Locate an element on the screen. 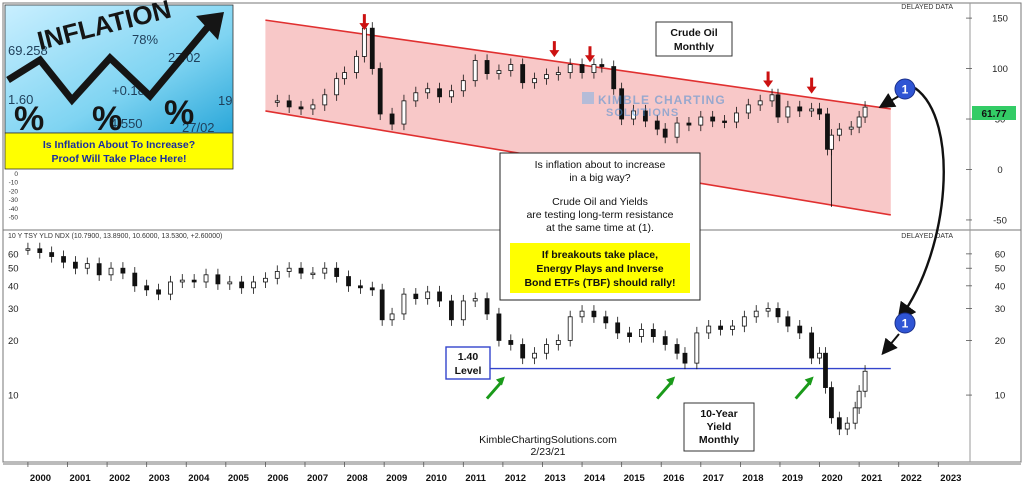  oil-right-tick-0: 150 is located at coordinates (1000, 19).